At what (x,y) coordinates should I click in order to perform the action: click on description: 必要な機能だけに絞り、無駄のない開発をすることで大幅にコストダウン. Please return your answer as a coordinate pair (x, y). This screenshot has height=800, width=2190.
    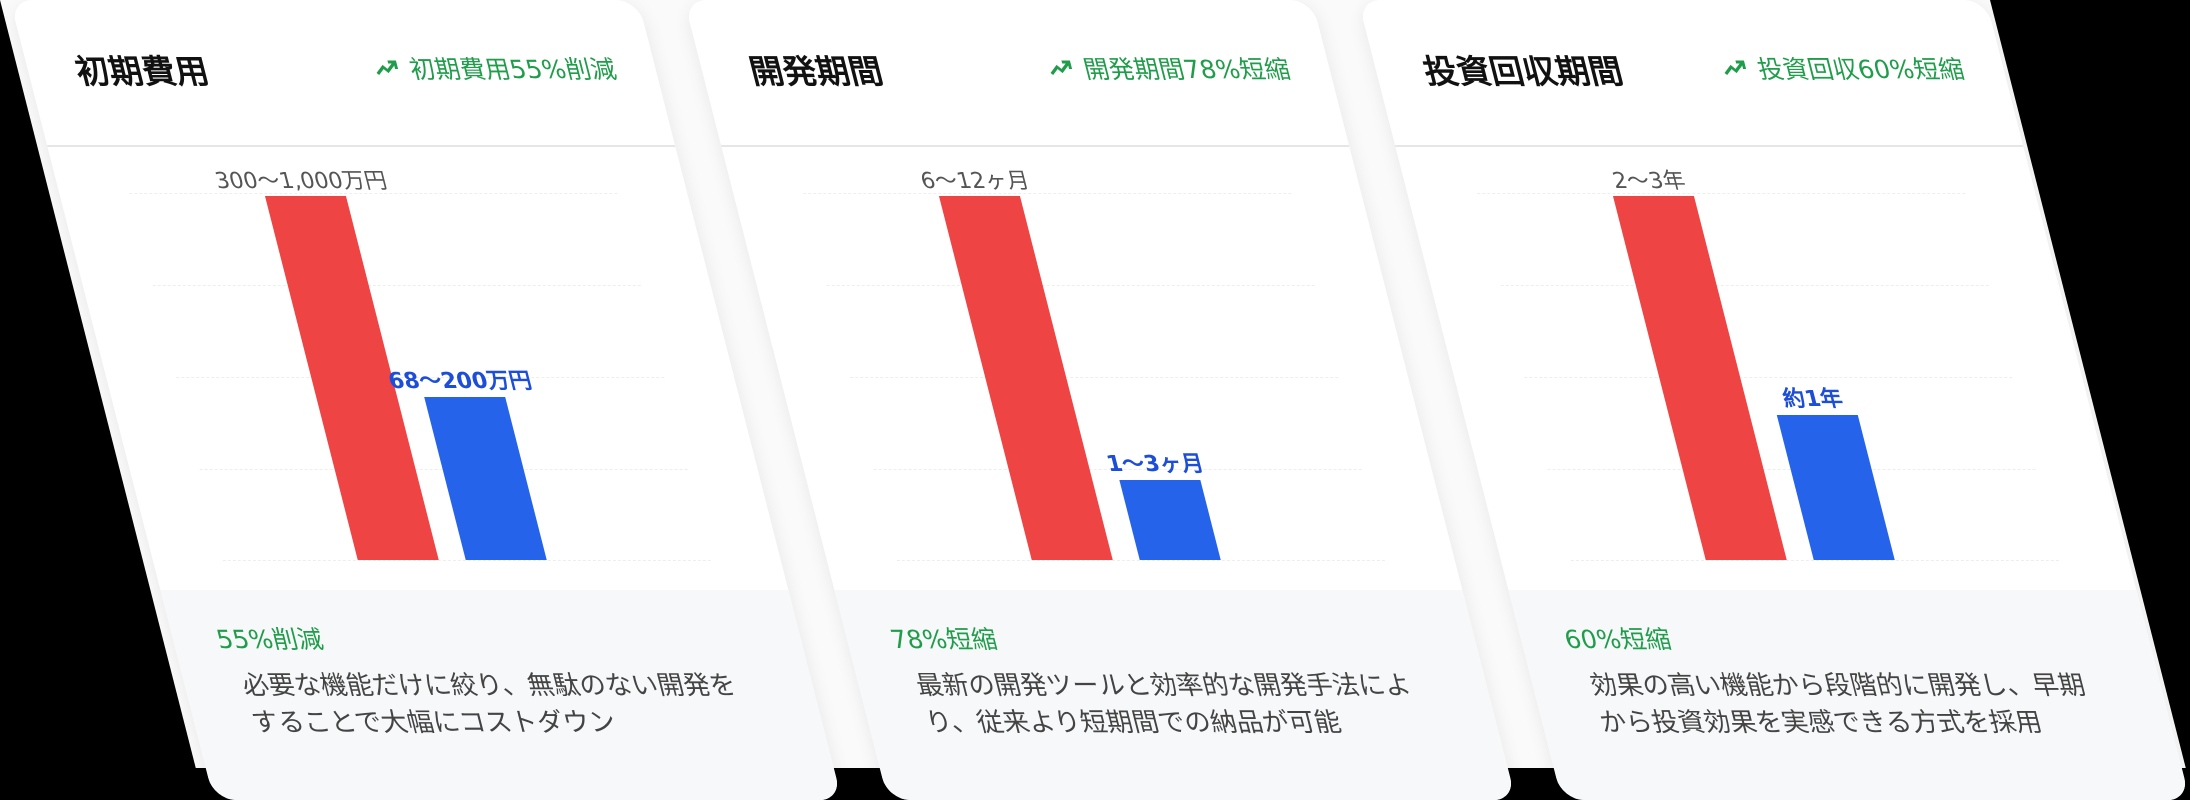
    Looking at the image, I should click on (489, 704).